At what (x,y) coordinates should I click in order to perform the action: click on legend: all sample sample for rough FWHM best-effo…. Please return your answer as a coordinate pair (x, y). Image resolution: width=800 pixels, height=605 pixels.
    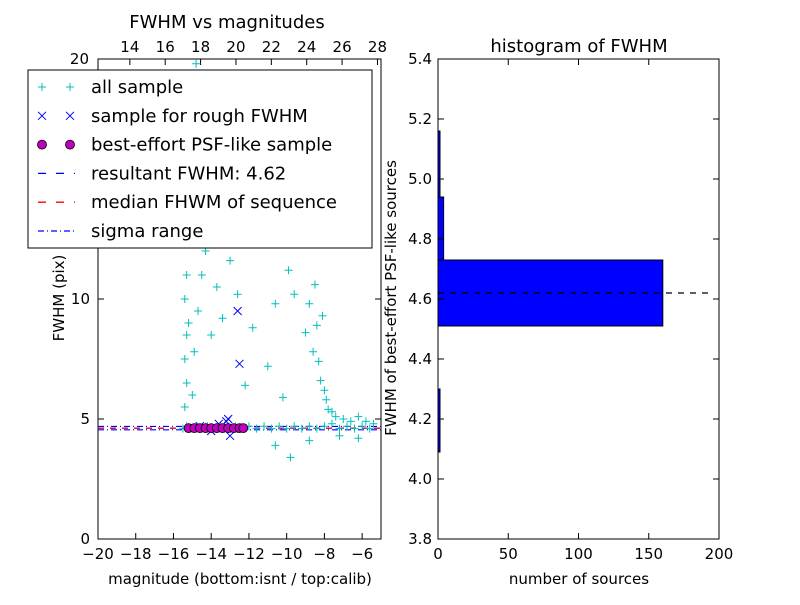
    Looking at the image, I should click on (200, 159).